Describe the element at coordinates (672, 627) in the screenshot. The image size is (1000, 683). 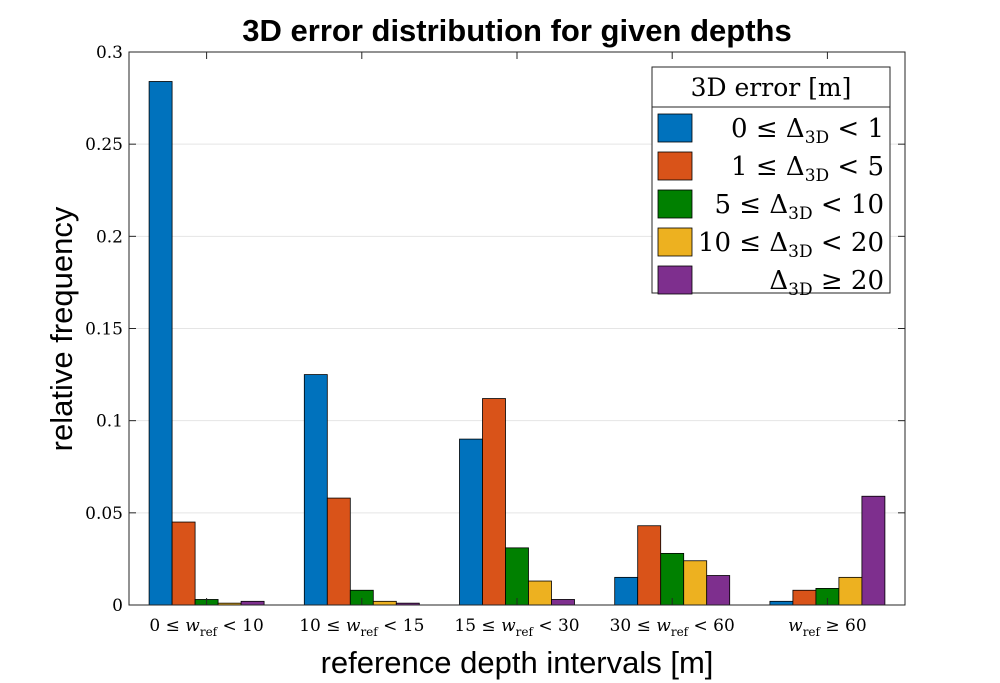
I see `x-tick-label: 30 ≤ wref < 60` at that location.